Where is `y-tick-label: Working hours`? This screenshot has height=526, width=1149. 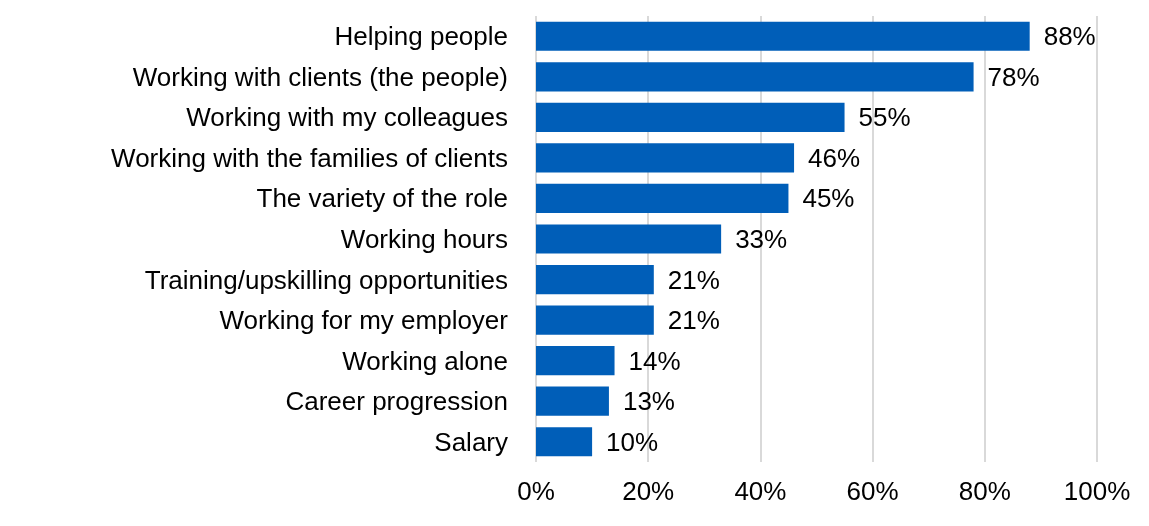 y-tick-label: Working hours is located at coordinates (424, 239).